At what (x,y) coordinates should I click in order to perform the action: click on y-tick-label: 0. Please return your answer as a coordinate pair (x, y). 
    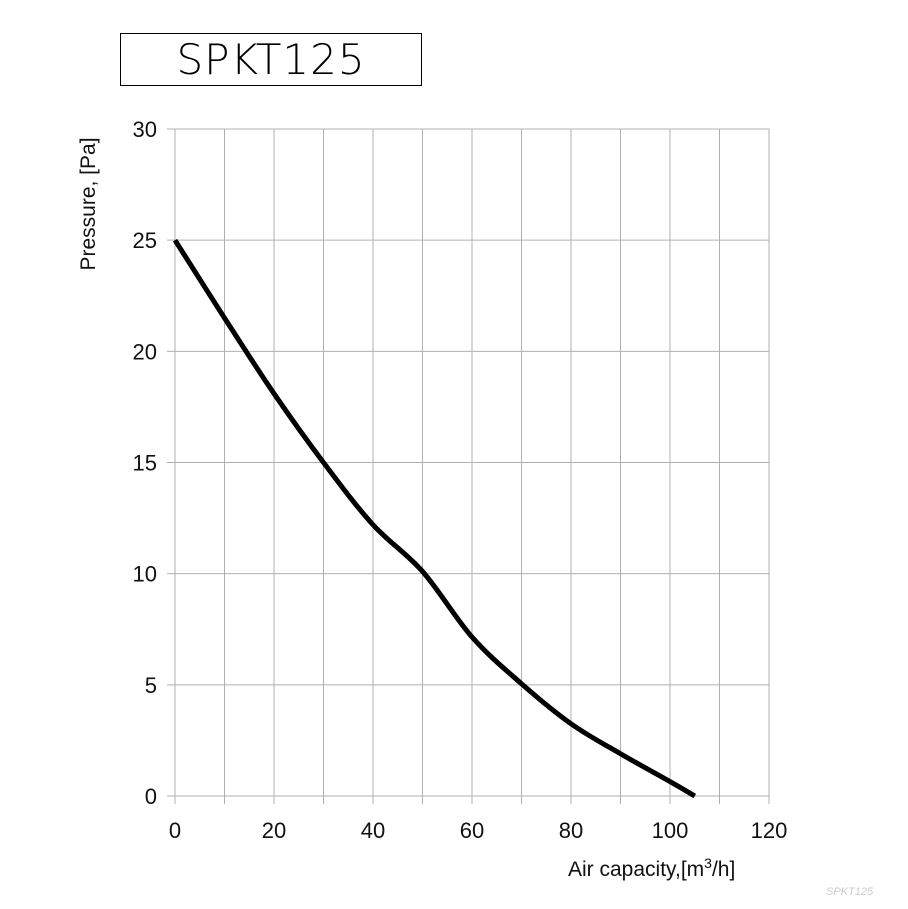
    Looking at the image, I should click on (151, 796).